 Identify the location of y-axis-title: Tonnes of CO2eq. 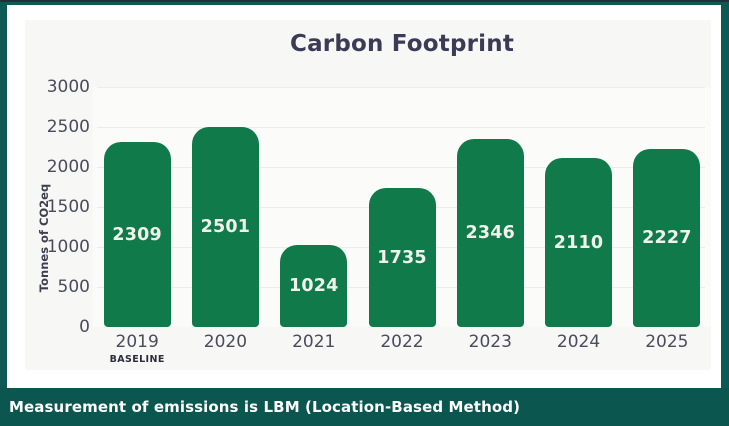
(44, 238).